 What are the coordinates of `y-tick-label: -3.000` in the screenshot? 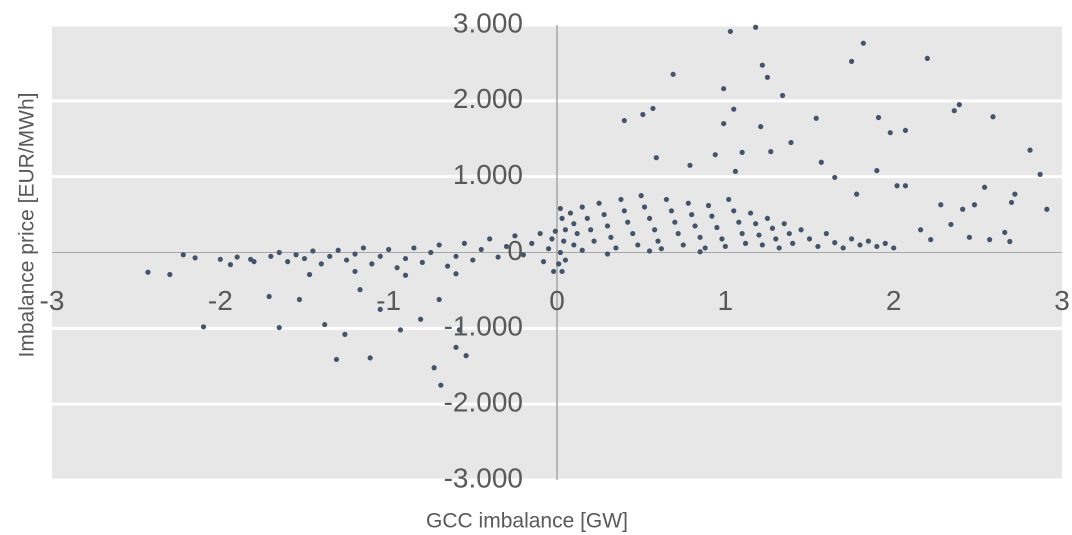 It's located at (483, 477).